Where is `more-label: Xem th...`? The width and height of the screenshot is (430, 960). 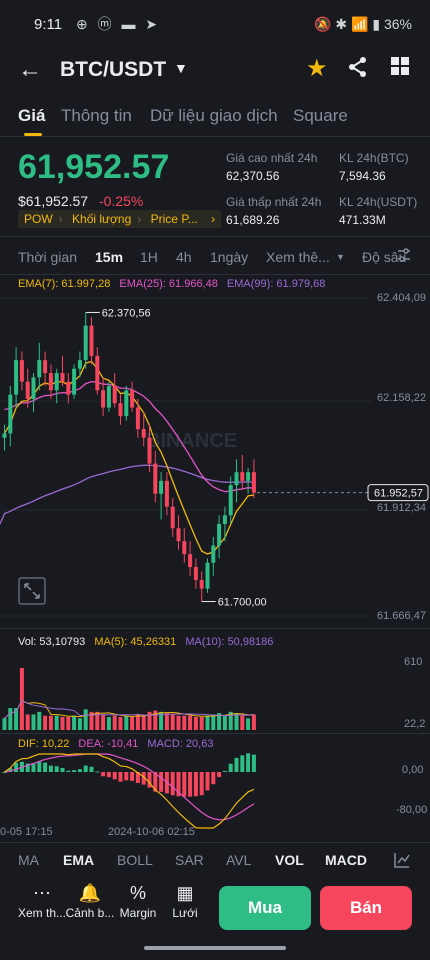
more-label: Xem th... is located at coordinates (42, 913).